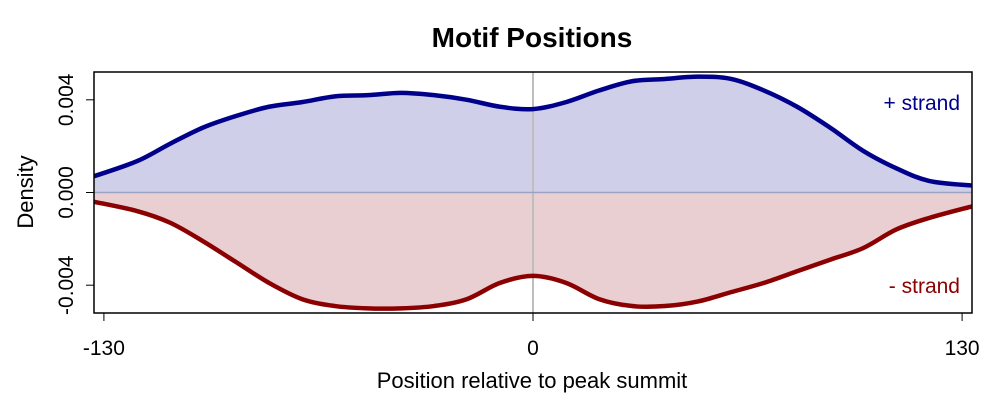 This screenshot has height=400, width=1000. Describe the element at coordinates (66, 285) in the screenshot. I see `y-tick-label: -0.004` at that location.